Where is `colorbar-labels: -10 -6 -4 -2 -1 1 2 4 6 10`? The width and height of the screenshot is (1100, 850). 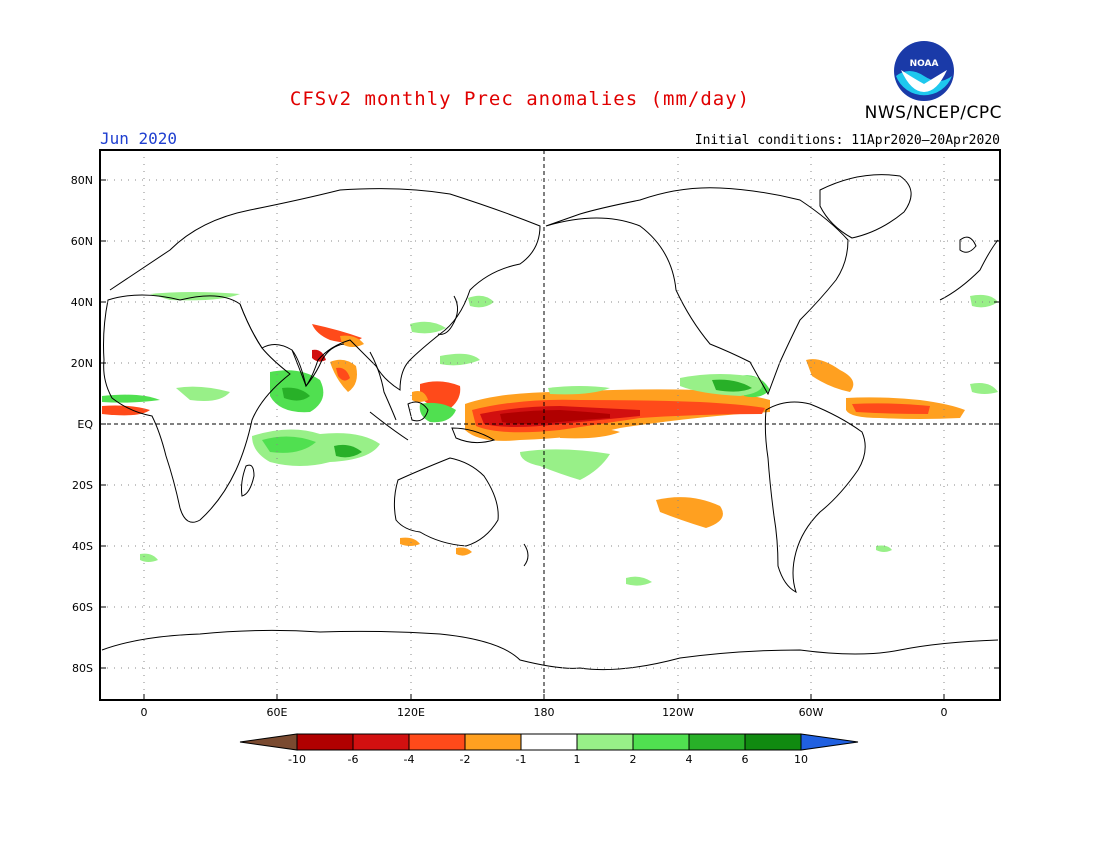
colorbar-labels: -10 -6 -4 -2 -1 1 2 4 6 10 is located at coordinates (548, 759).